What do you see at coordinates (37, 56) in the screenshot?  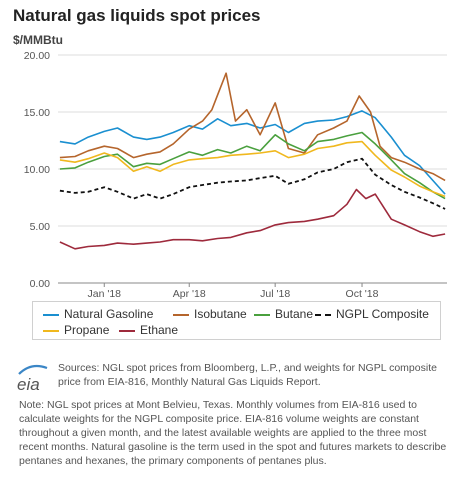 I see `y-tick-label: 20.00` at bounding box center [37, 56].